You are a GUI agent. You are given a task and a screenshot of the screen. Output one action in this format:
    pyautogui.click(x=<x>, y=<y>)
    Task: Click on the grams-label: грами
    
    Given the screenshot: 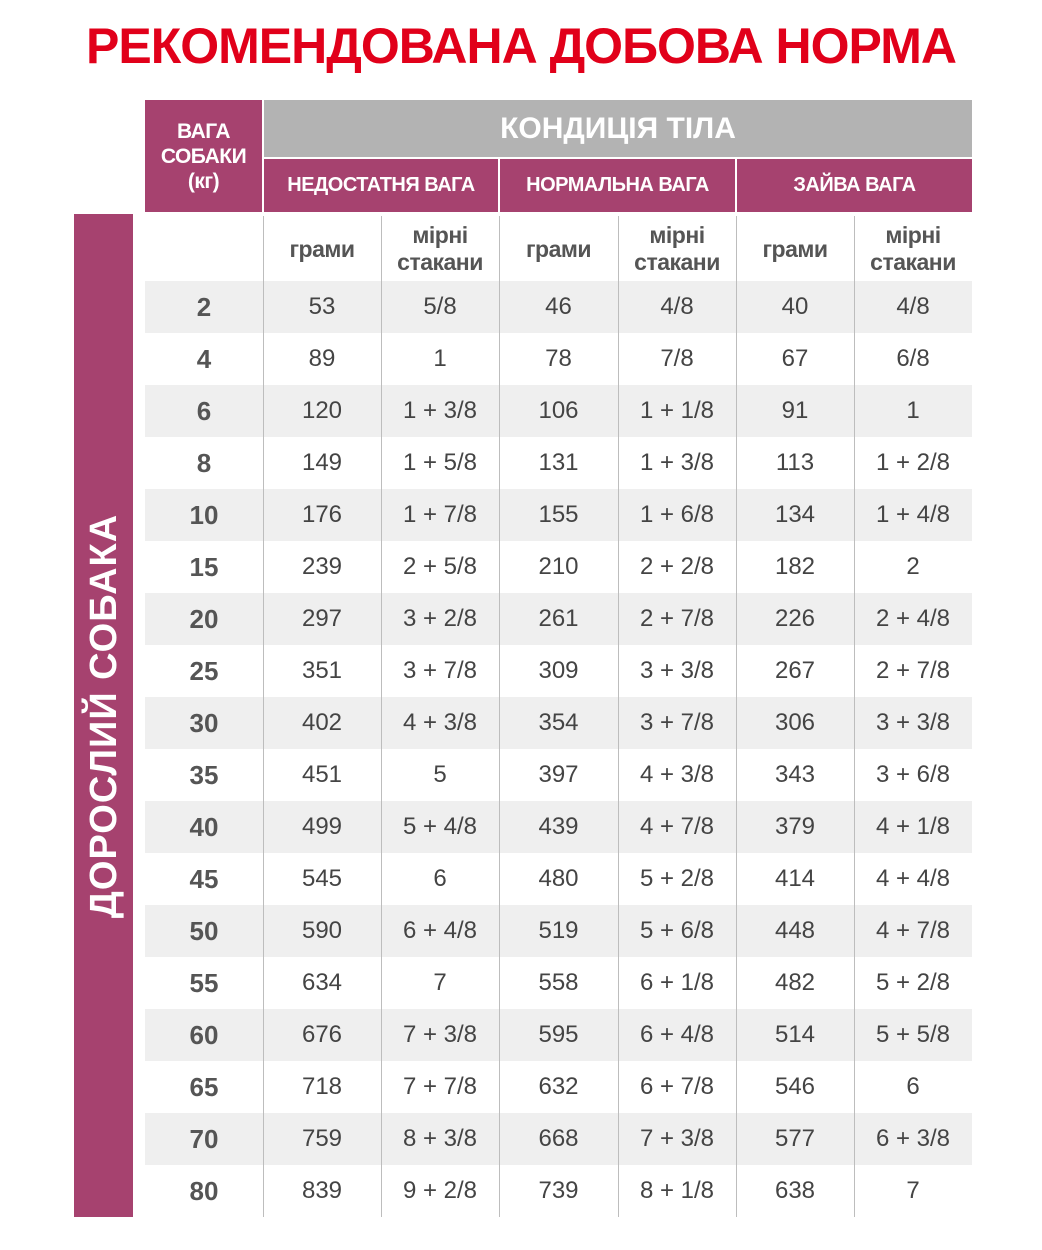 What is the action you would take?
    pyautogui.click(x=795, y=248)
    